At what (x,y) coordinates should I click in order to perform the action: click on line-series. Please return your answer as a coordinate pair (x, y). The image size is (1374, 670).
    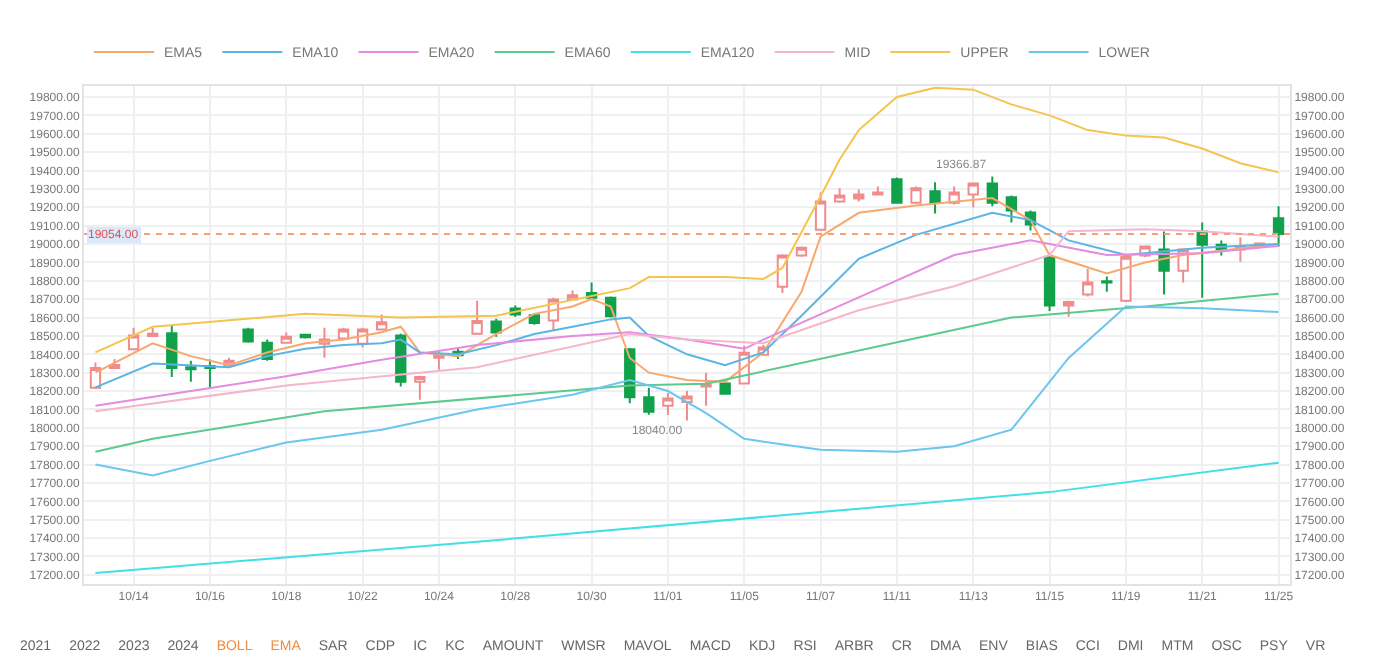
    Looking at the image, I should click on (687, 517).